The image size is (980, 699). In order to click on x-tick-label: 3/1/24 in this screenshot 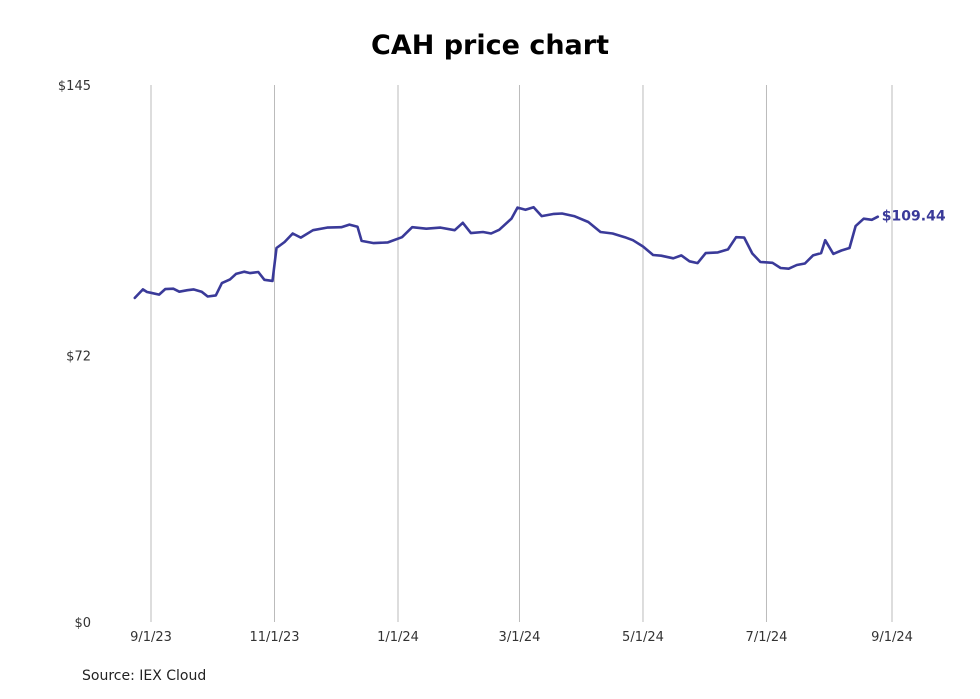, I will do `click(520, 637)`.